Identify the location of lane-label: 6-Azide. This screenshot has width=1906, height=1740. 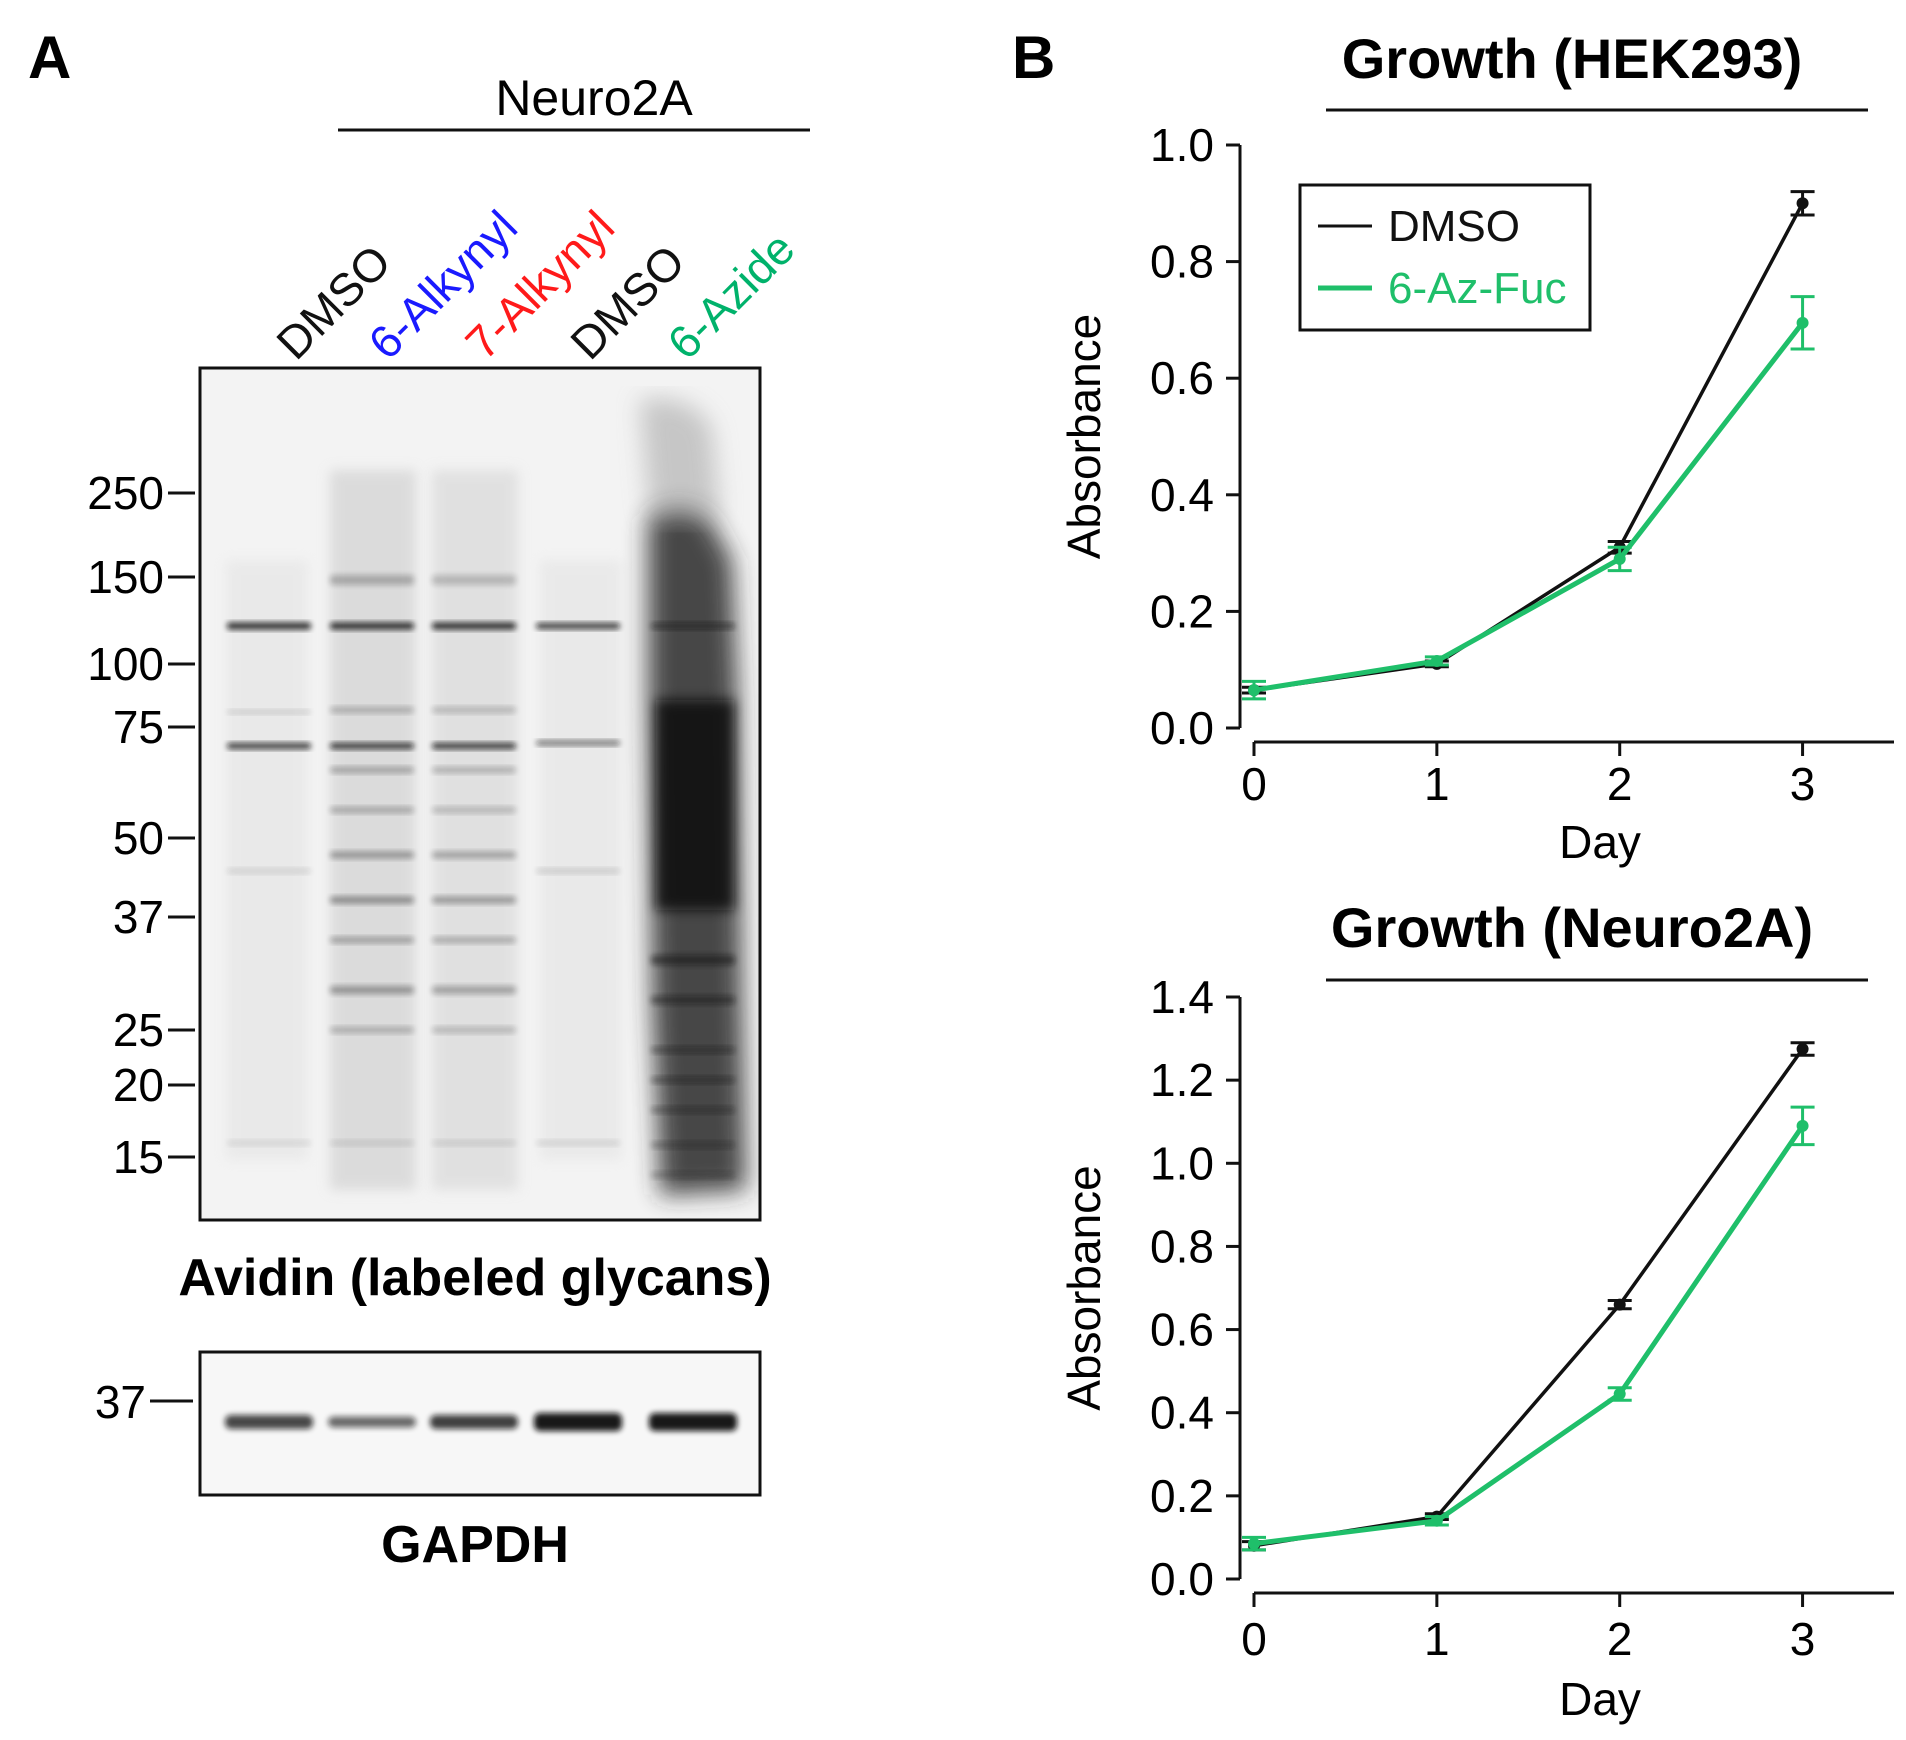
(730, 295).